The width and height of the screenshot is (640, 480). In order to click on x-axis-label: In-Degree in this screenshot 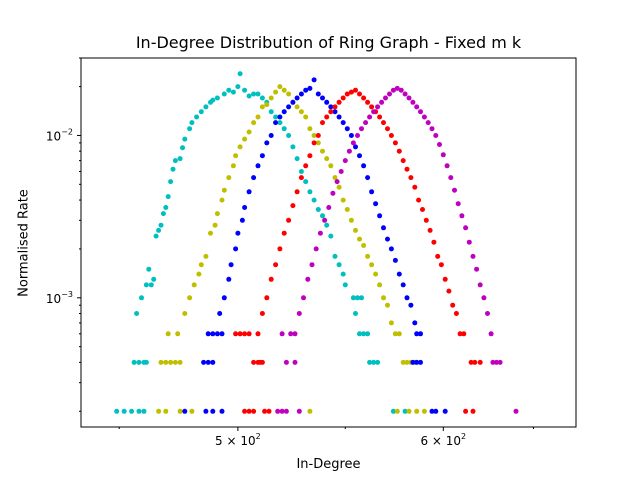, I will do `click(328, 464)`.